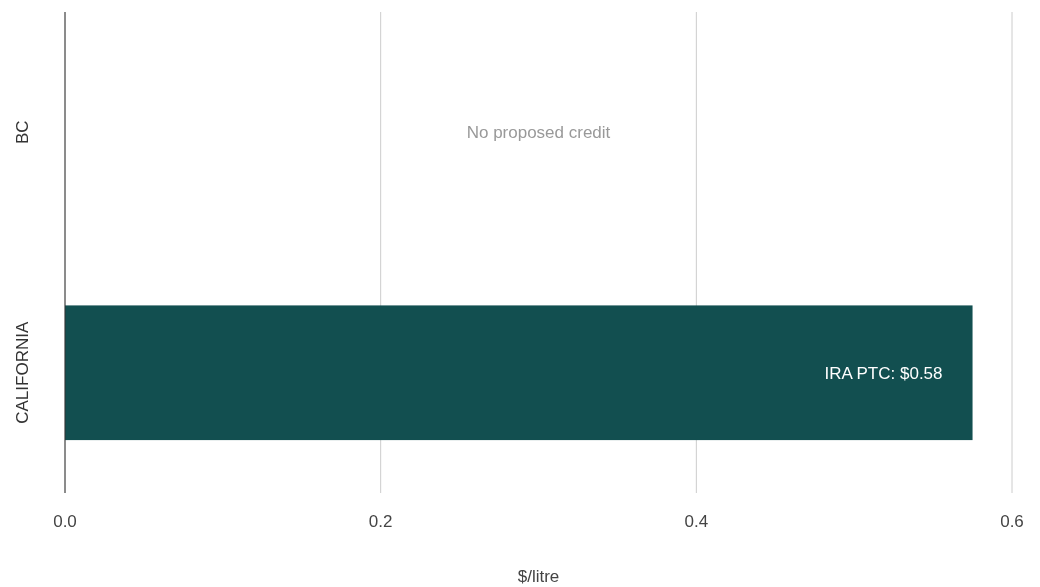 The height and width of the screenshot is (587, 1040). I want to click on annotation: No proposed credit, so click(538, 133).